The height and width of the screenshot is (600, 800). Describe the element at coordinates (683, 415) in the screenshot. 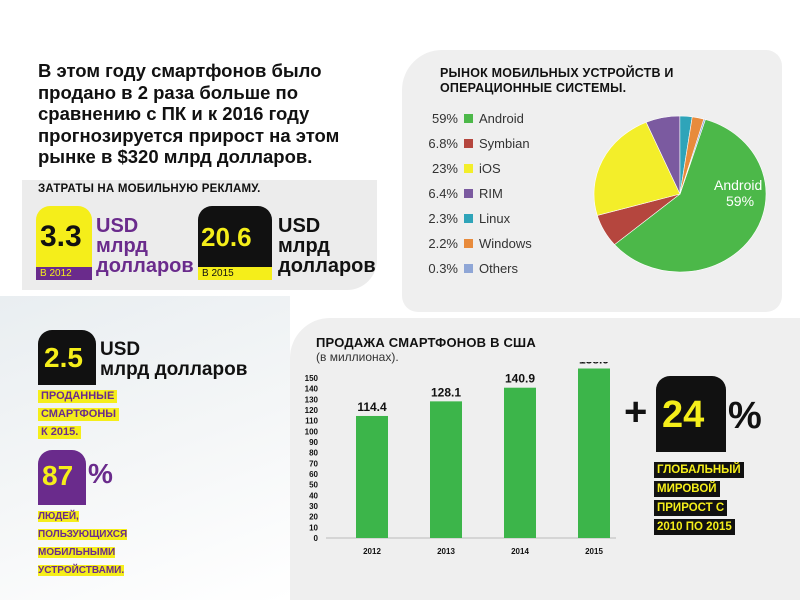

I see `growth-value: 24` at that location.